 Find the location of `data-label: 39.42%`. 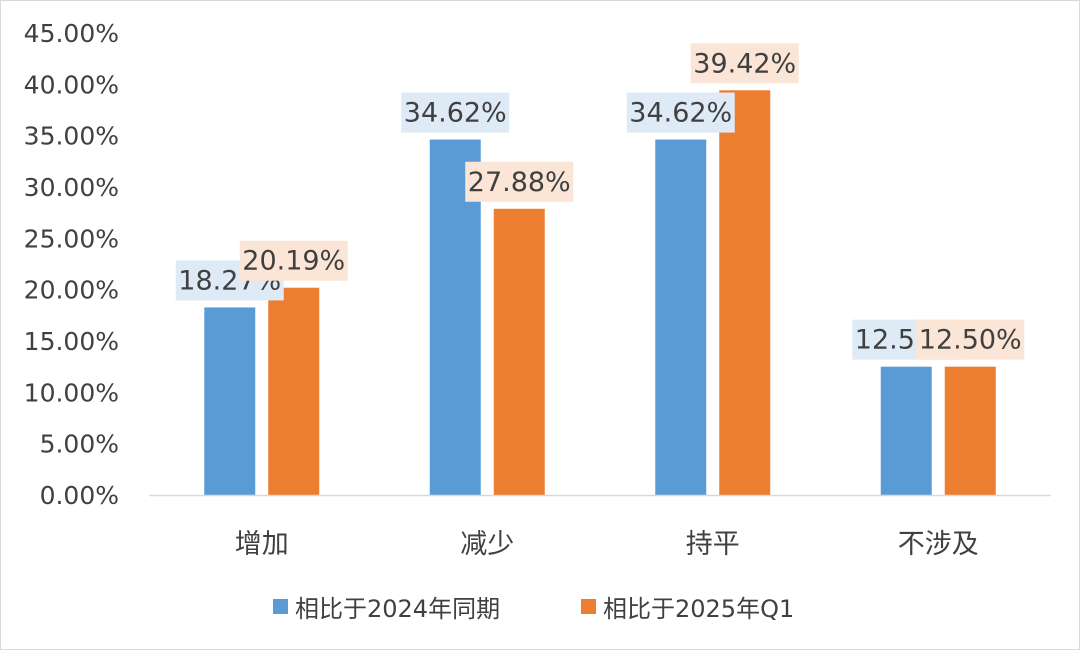

data-label: 39.42% is located at coordinates (744, 63).